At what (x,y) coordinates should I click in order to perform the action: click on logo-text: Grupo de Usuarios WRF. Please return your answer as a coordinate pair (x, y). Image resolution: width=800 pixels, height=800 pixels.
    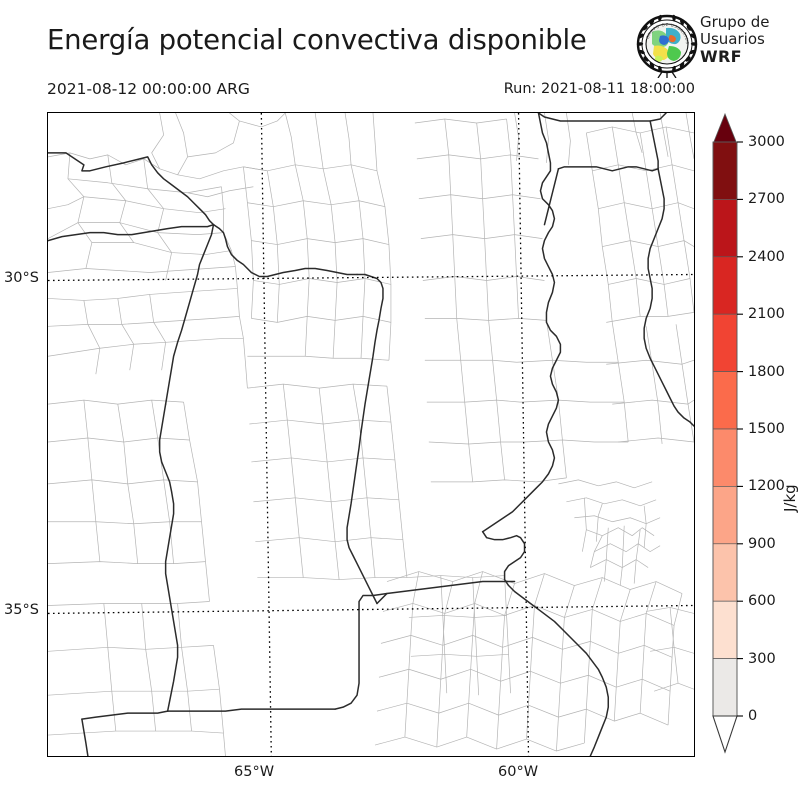
    Looking at the image, I should click on (750, 39).